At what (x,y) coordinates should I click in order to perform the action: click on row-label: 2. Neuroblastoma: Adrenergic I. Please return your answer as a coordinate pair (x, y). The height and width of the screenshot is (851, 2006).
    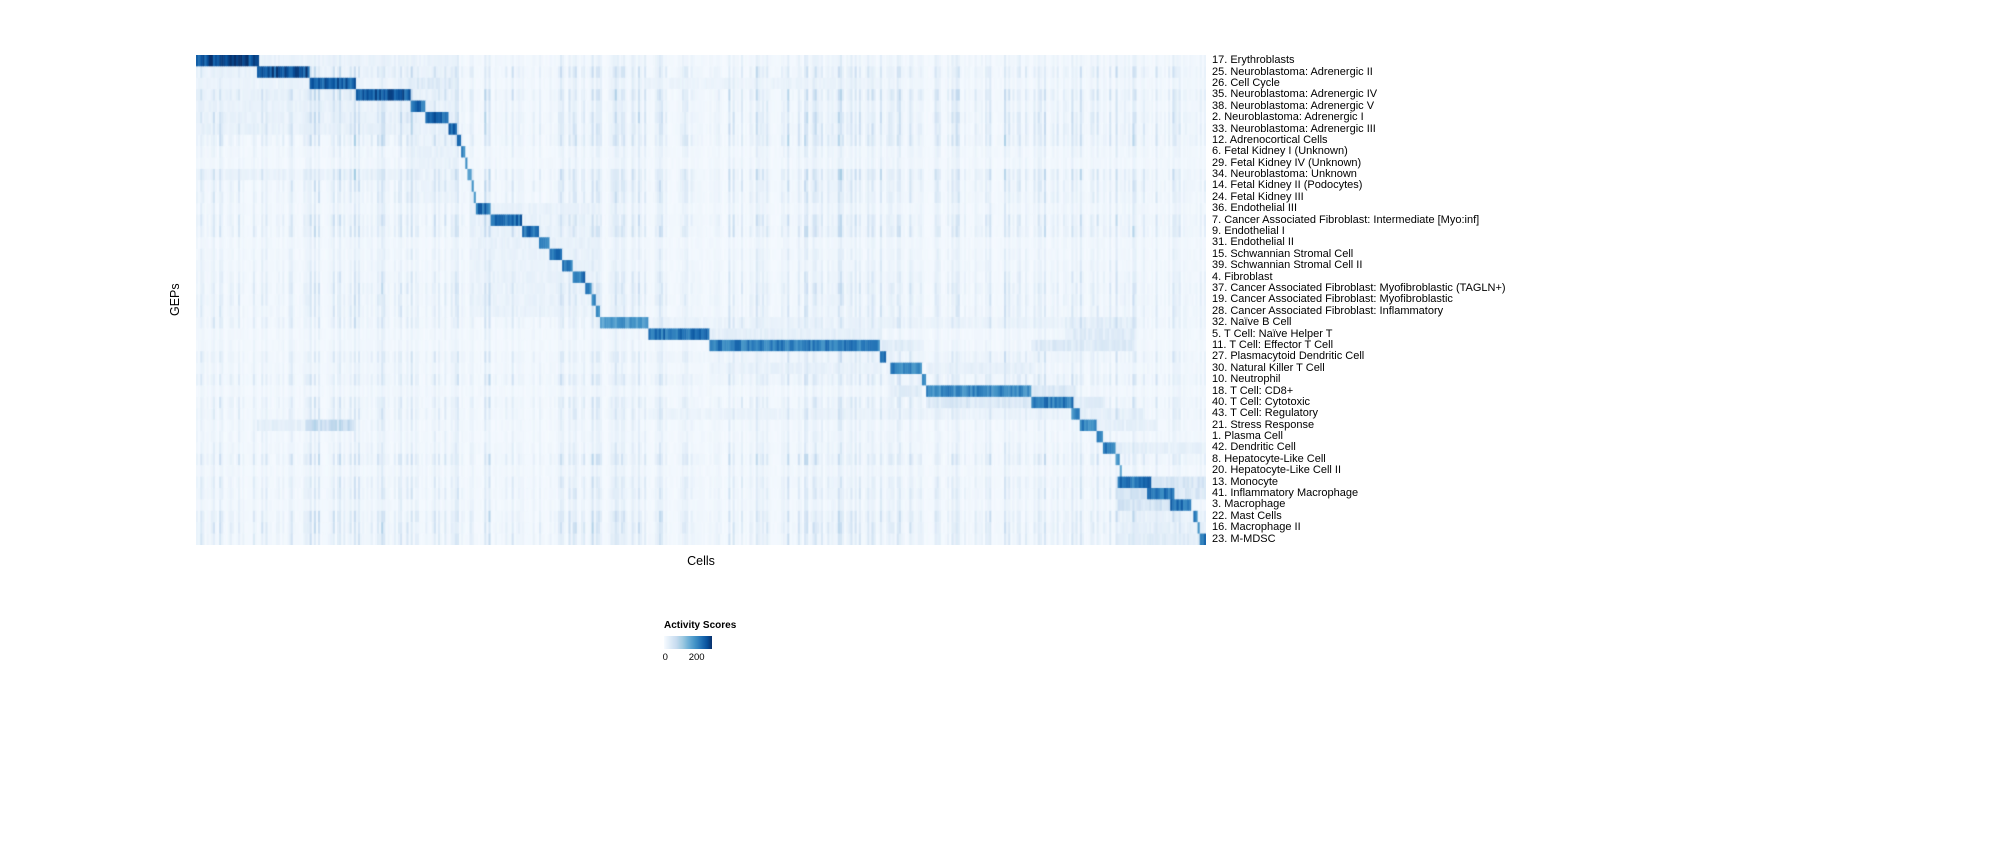
    Looking at the image, I should click on (1288, 117).